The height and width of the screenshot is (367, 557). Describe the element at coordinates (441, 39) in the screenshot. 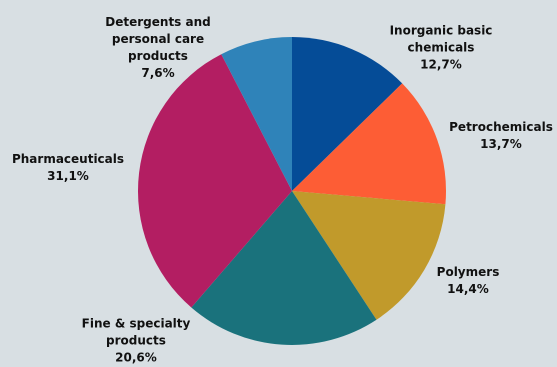

I see `slice-label-name: Inorganic basic chemicals` at that location.